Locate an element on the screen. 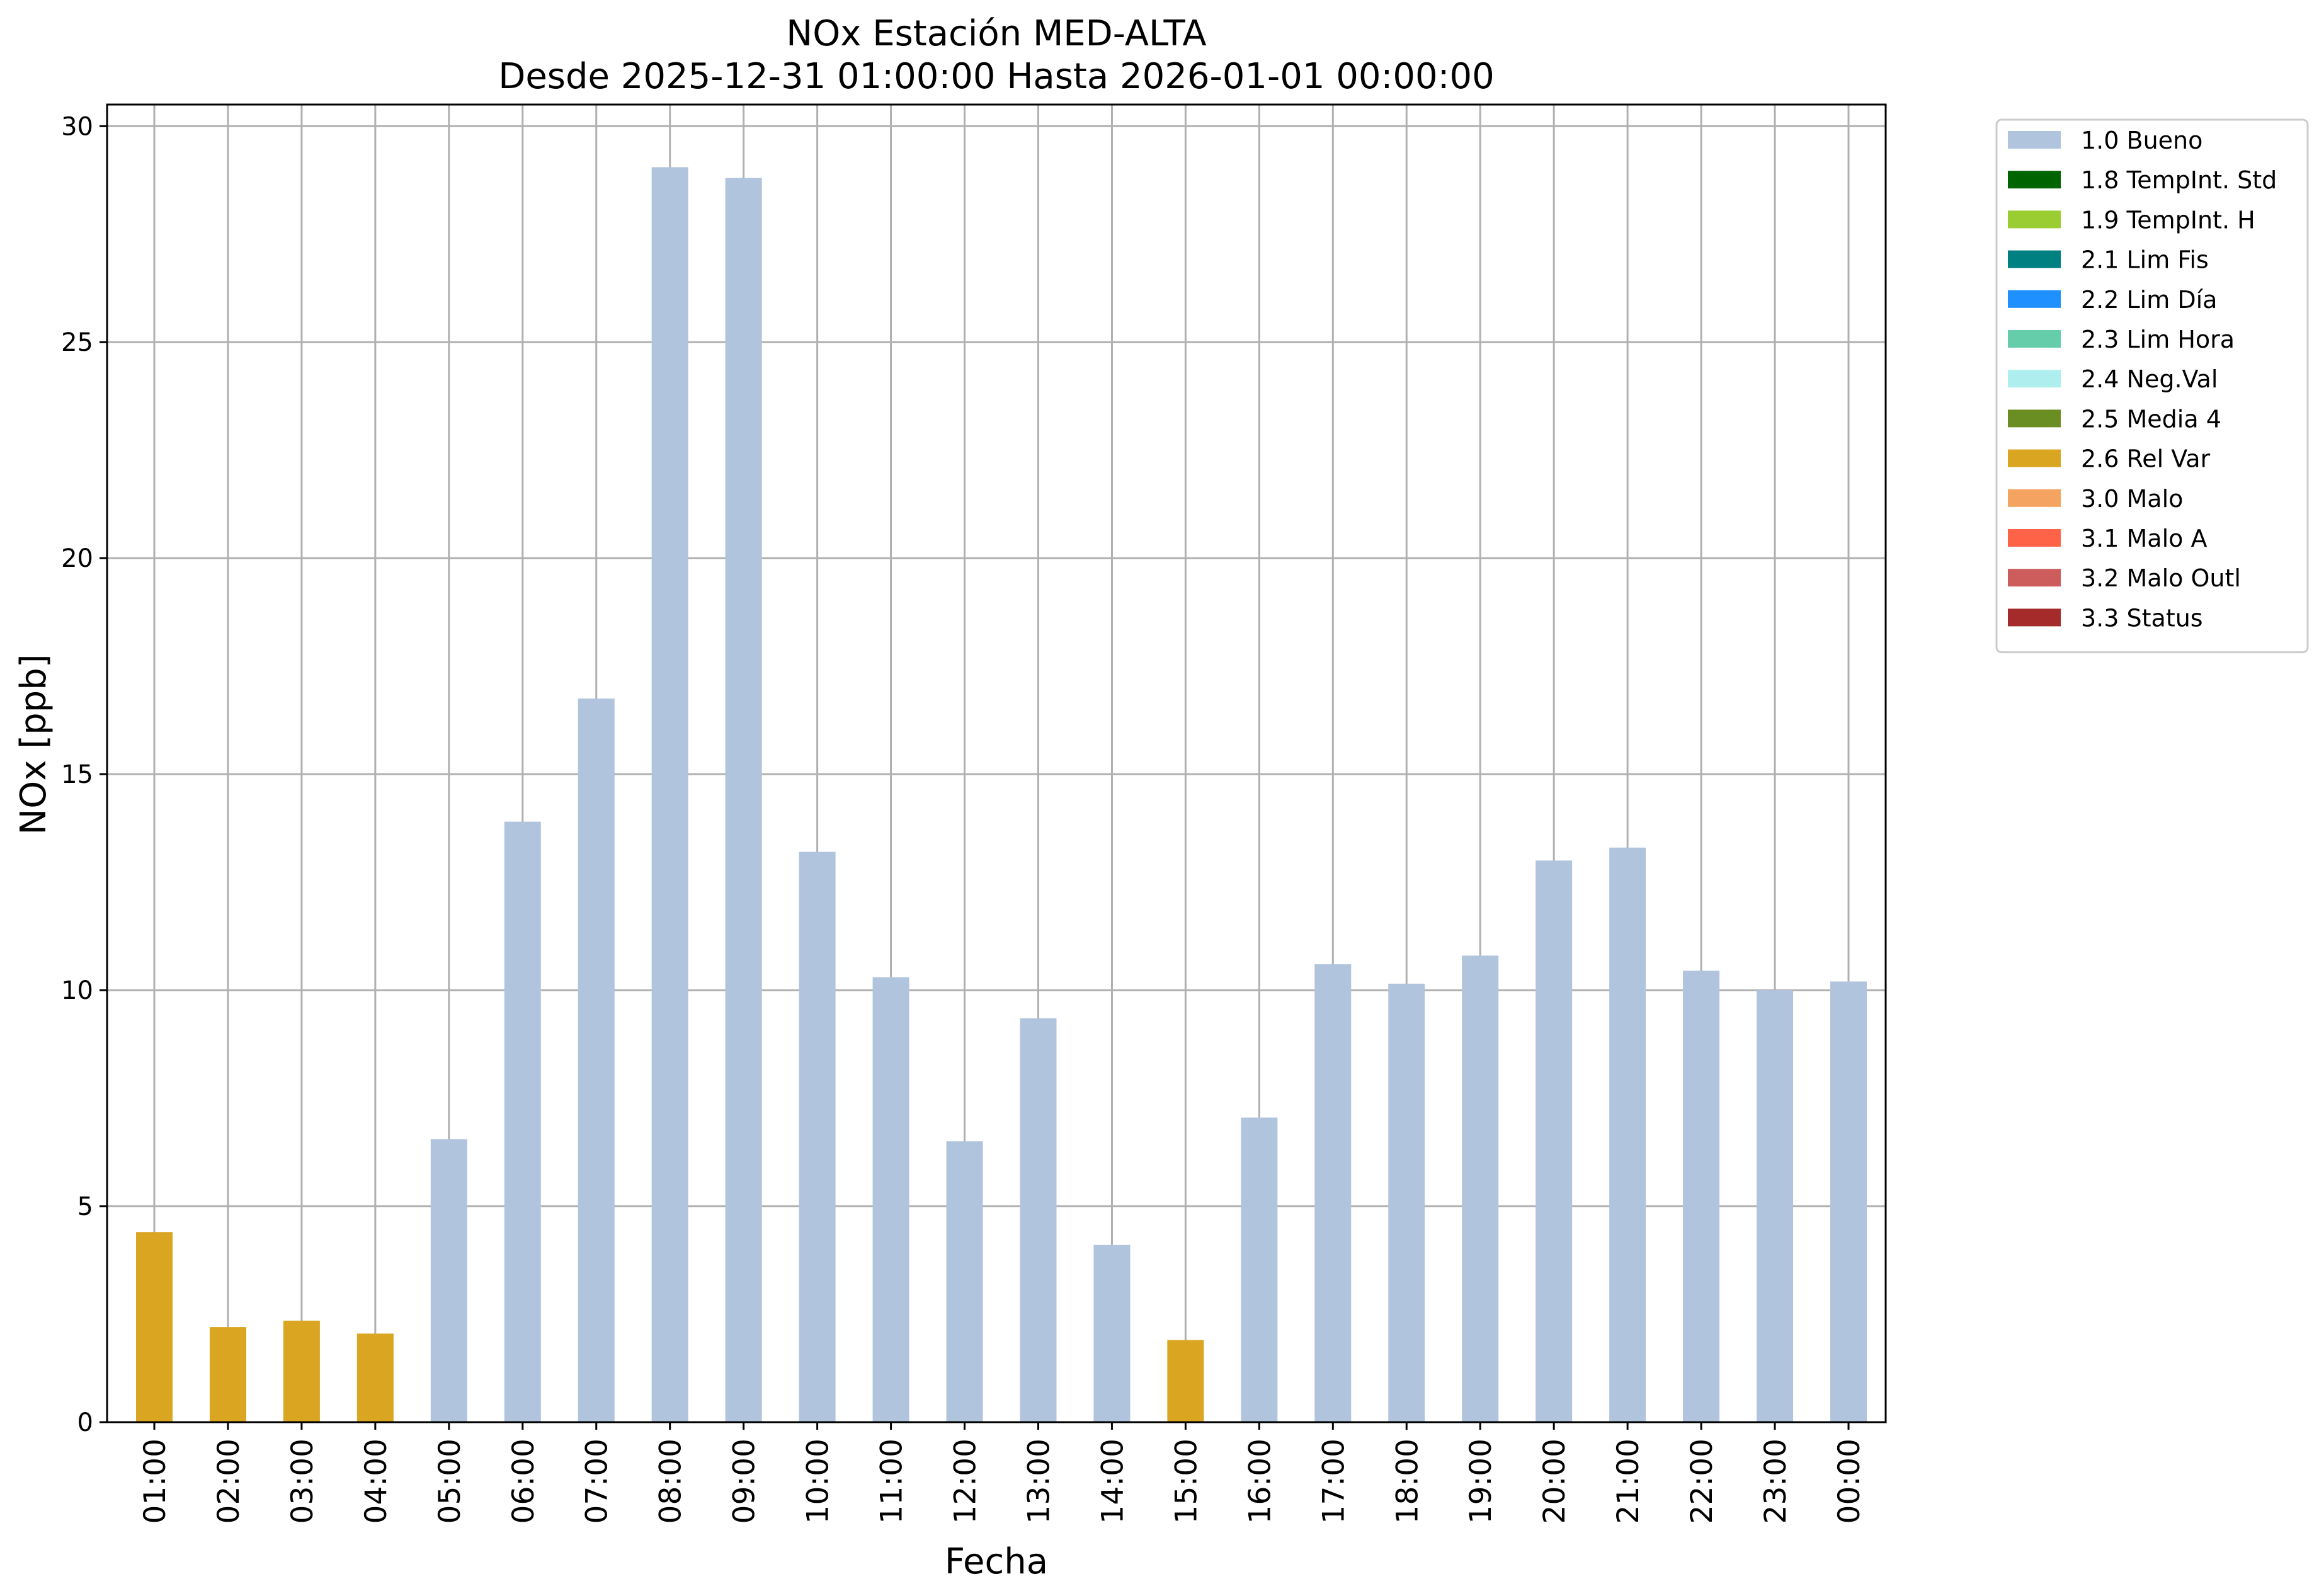 The image size is (2319, 1596). legend-label: 3.1 Malo A is located at coordinates (2144, 538).